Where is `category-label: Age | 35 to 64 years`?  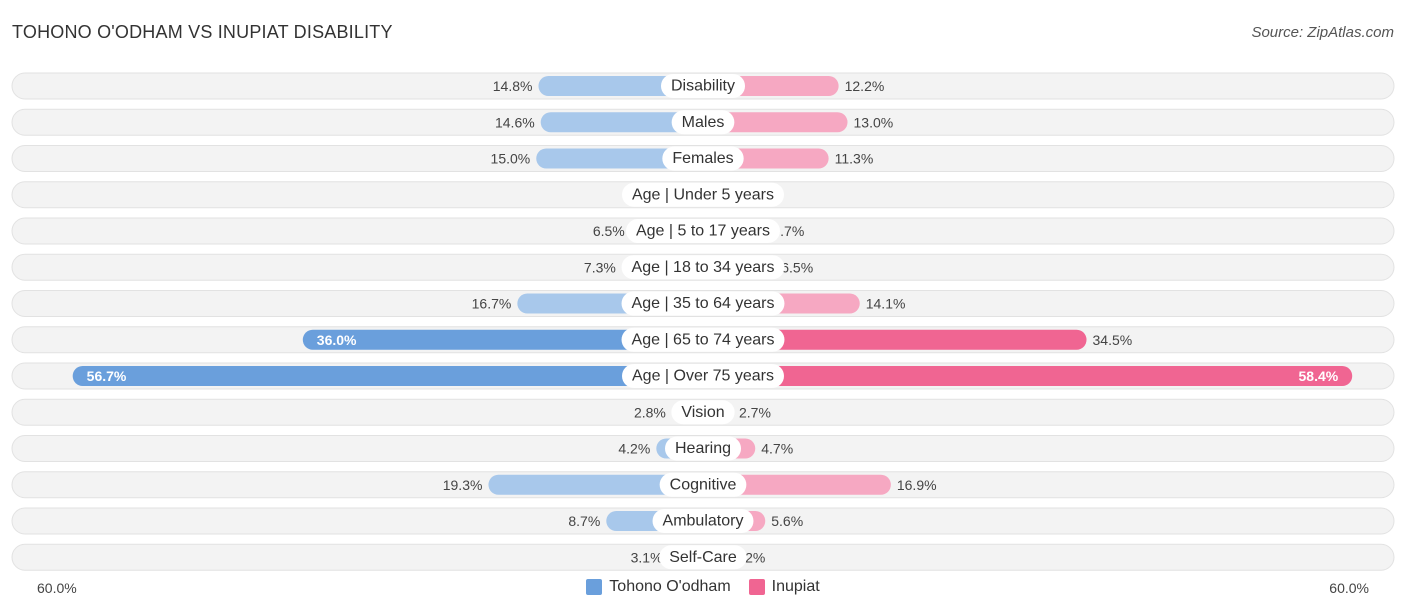 category-label: Age | 35 to 64 years is located at coordinates (703, 303).